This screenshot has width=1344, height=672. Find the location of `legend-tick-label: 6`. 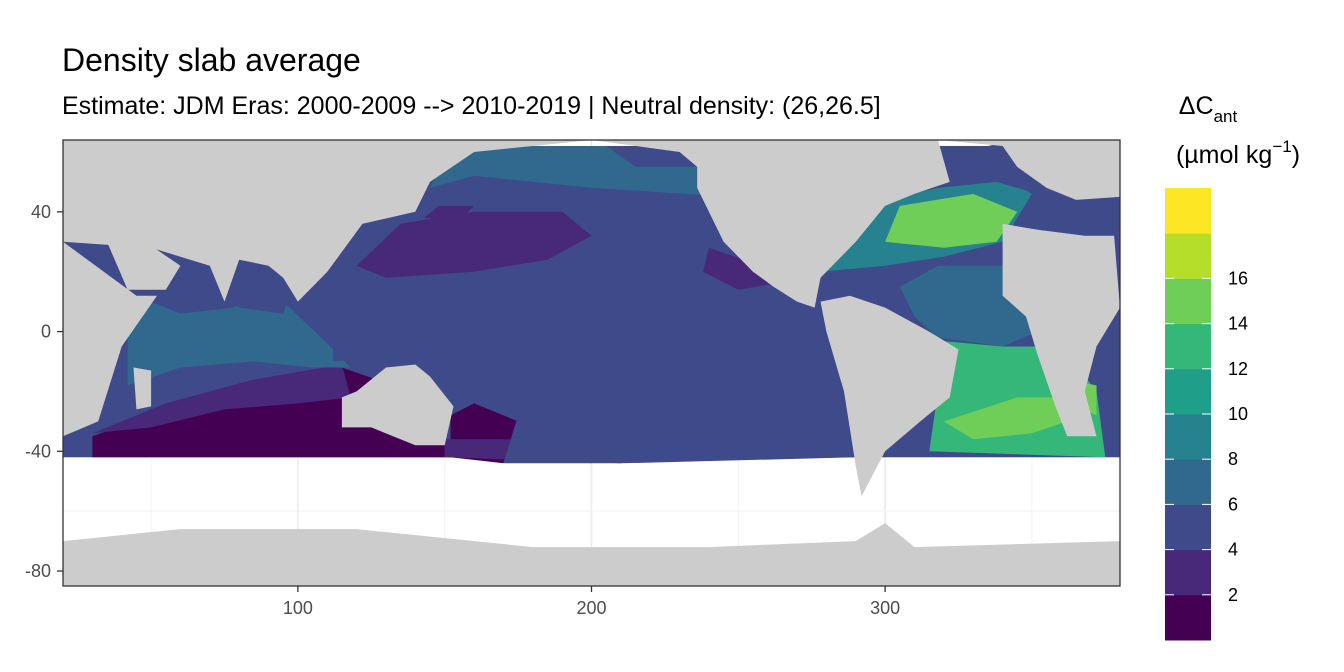

legend-tick-label: 6 is located at coordinates (1233, 504).